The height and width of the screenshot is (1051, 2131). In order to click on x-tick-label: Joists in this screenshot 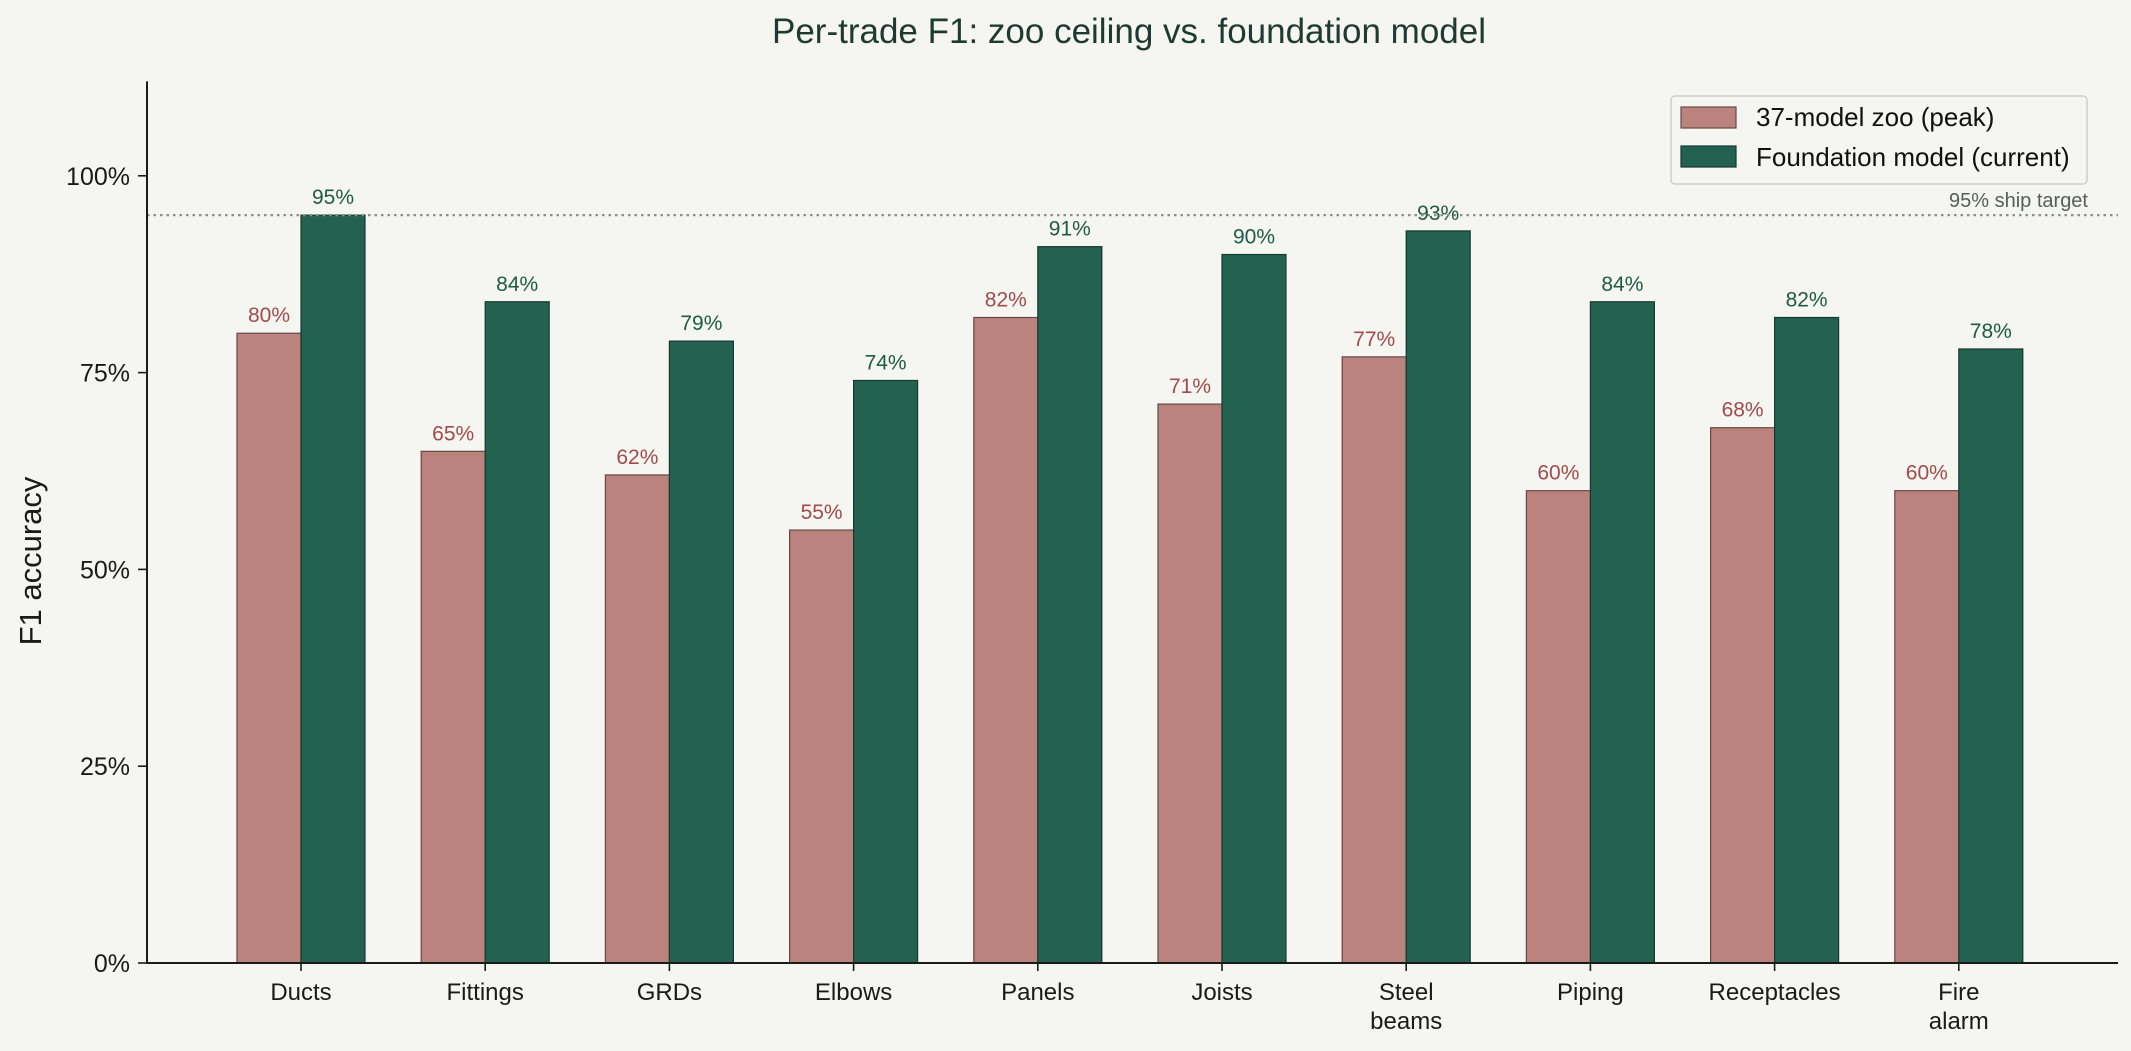, I will do `click(1221, 992)`.